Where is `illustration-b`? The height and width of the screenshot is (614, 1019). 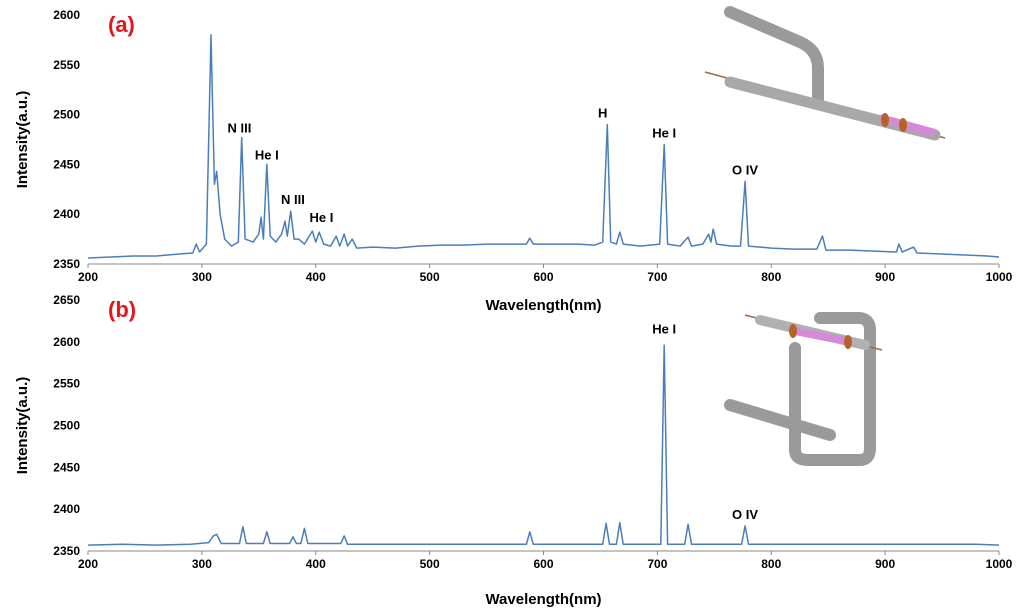 illustration-b is located at coordinates (803, 389).